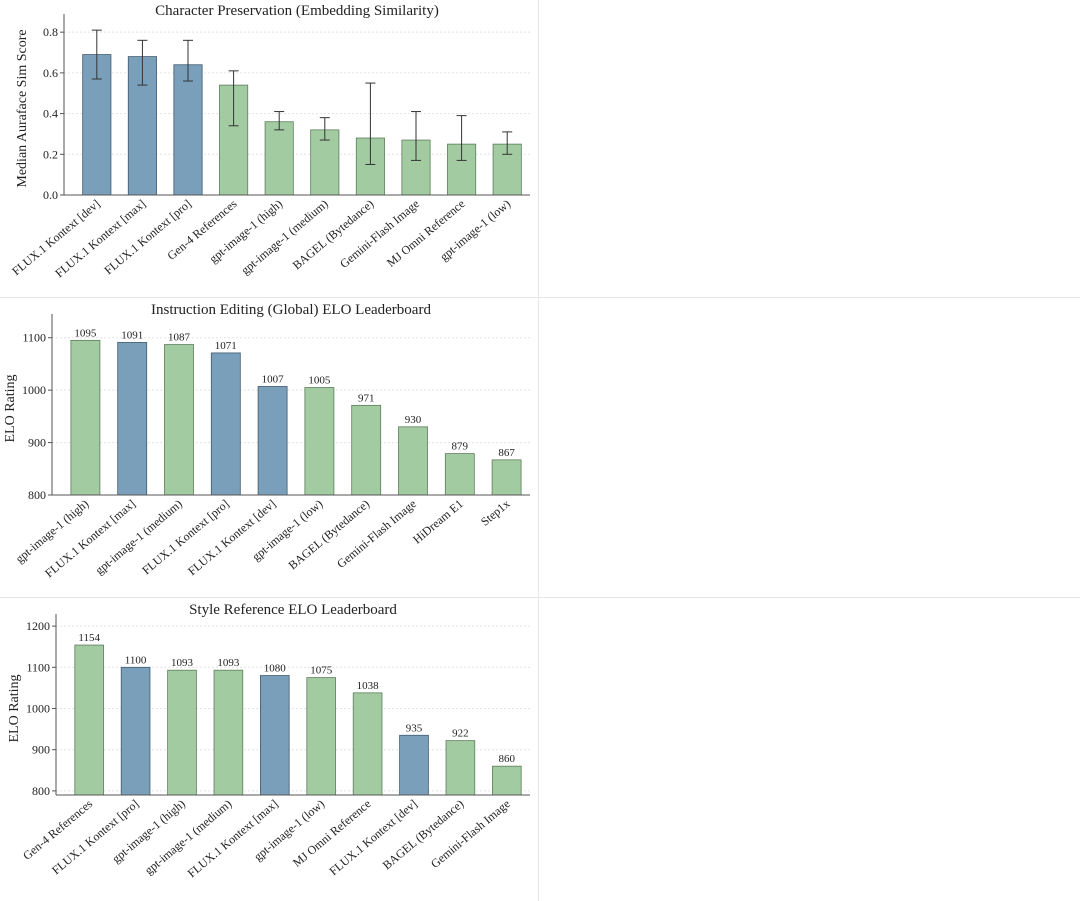 Image resolution: width=1080 pixels, height=901 pixels. What do you see at coordinates (50, 114) in the screenshot?
I see `y-tick-label: 0.4` at bounding box center [50, 114].